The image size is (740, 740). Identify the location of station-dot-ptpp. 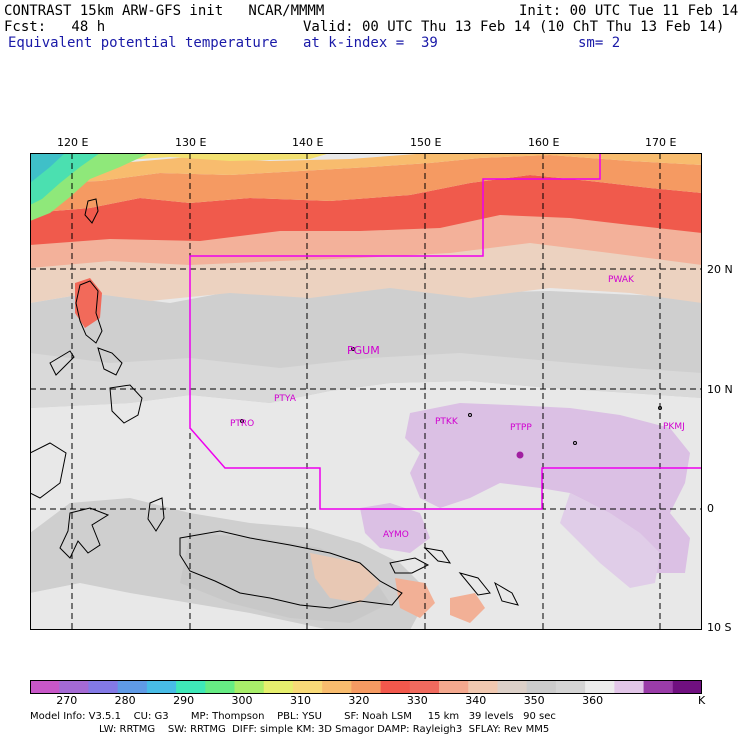
(520, 455).